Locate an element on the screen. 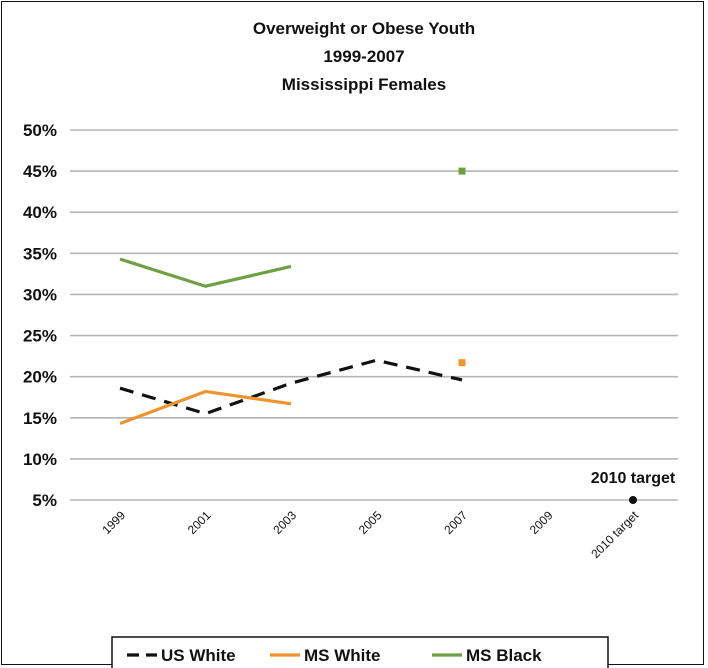  x-tick-label: 2010 target is located at coordinates (614, 534).